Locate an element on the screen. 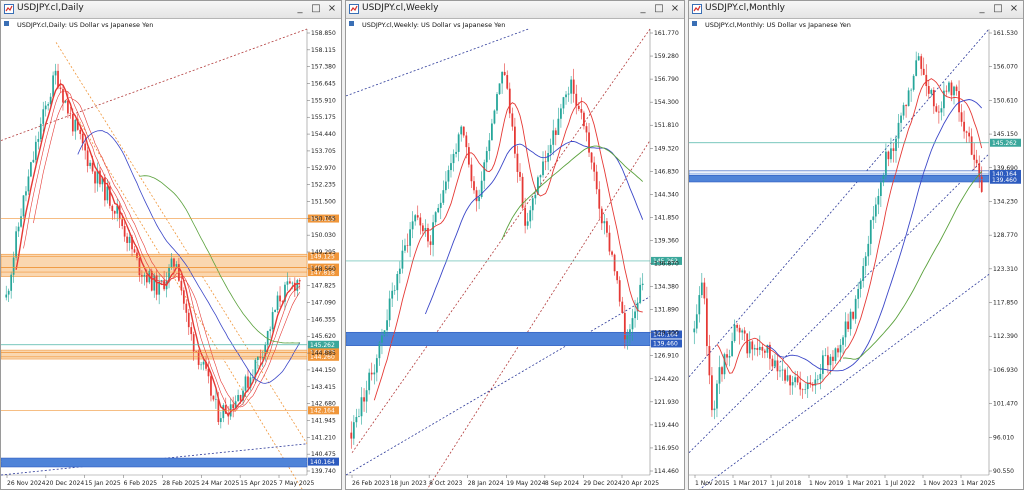  price-tick-label: 150.610 is located at coordinates (1005, 100).